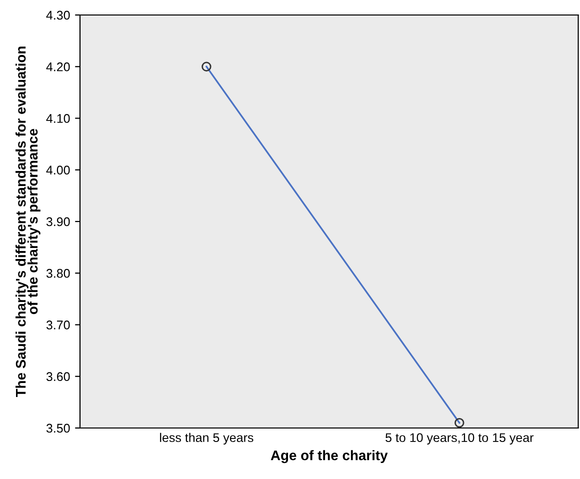 This screenshot has width=580, height=479. I want to click on x-tick-label: less than 5 years, so click(207, 438).